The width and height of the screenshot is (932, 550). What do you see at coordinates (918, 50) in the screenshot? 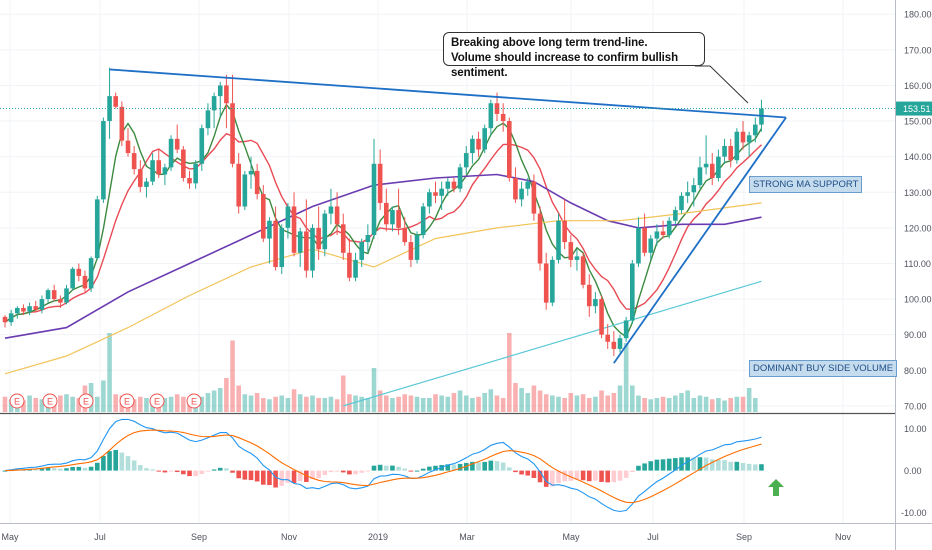
I see `price-tick-1: 170.00` at bounding box center [918, 50].